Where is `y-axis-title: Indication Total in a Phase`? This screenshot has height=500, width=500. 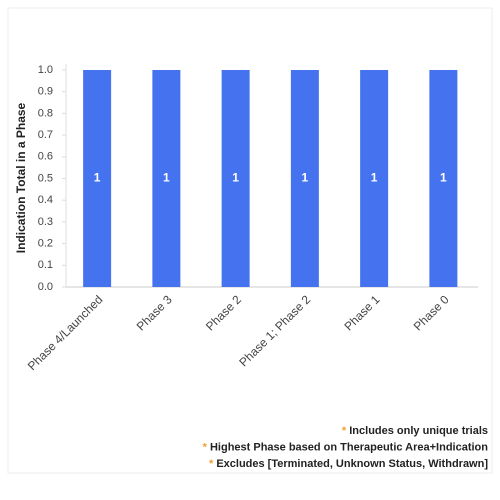
y-axis-title: Indication Total in a Phase is located at coordinates (21, 177).